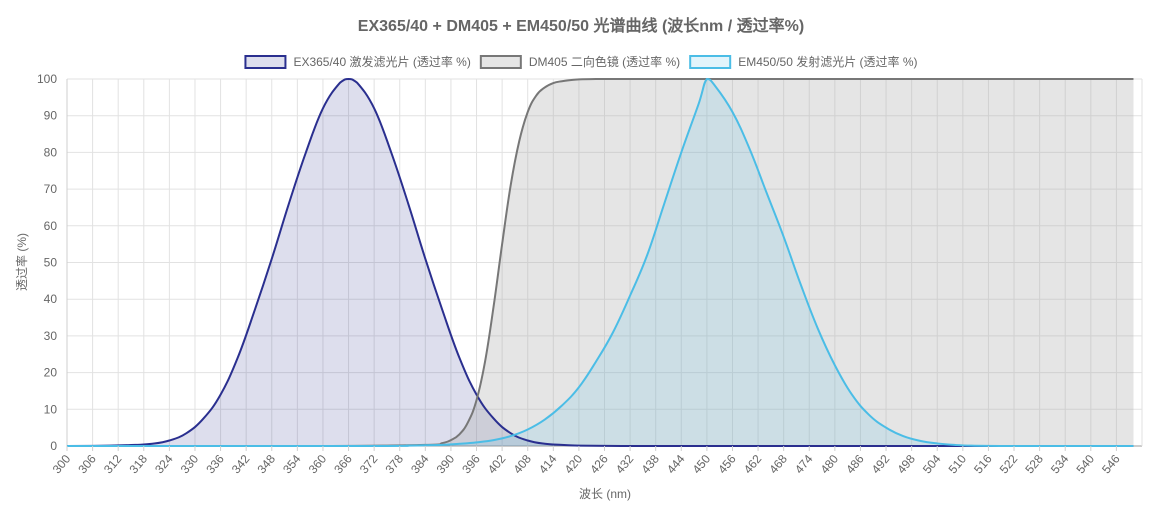 The height and width of the screenshot is (518, 1163). What do you see at coordinates (318, 464) in the screenshot?
I see `x-tick-label: 360` at bounding box center [318, 464].